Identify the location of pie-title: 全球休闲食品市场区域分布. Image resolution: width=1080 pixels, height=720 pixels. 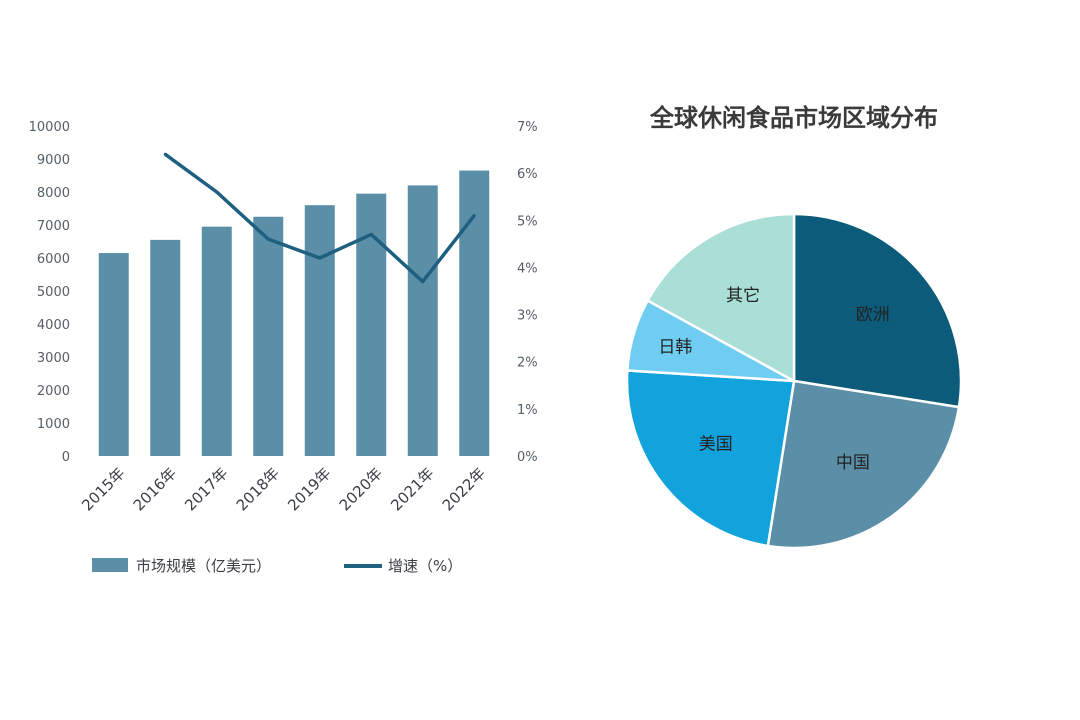
(793, 118).